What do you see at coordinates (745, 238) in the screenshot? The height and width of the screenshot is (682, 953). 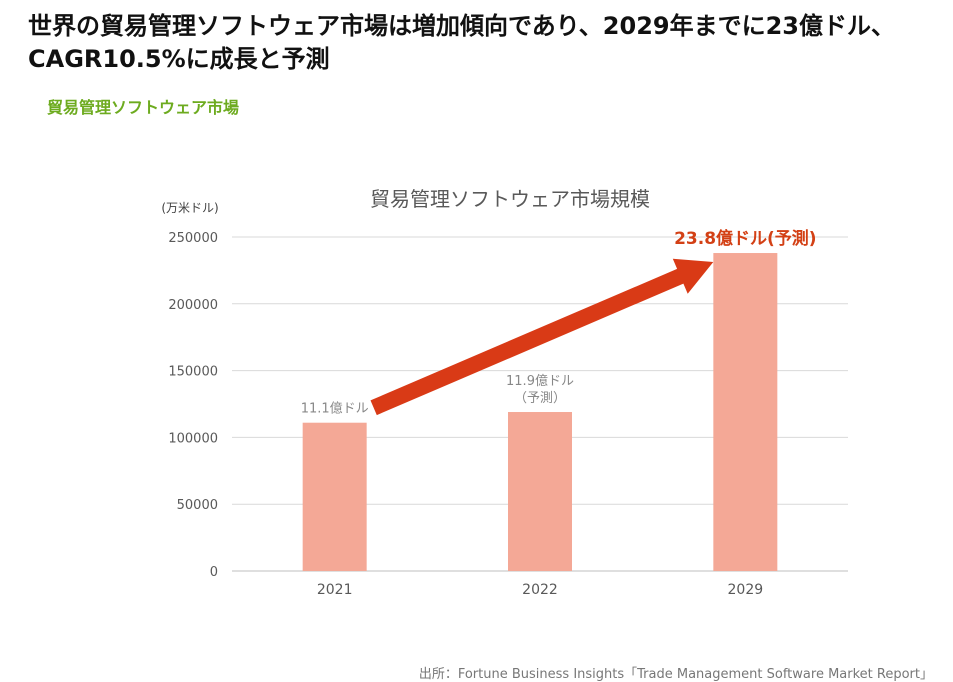 I see `bar-value-label: 23.8億ドル(予測)` at bounding box center [745, 238].